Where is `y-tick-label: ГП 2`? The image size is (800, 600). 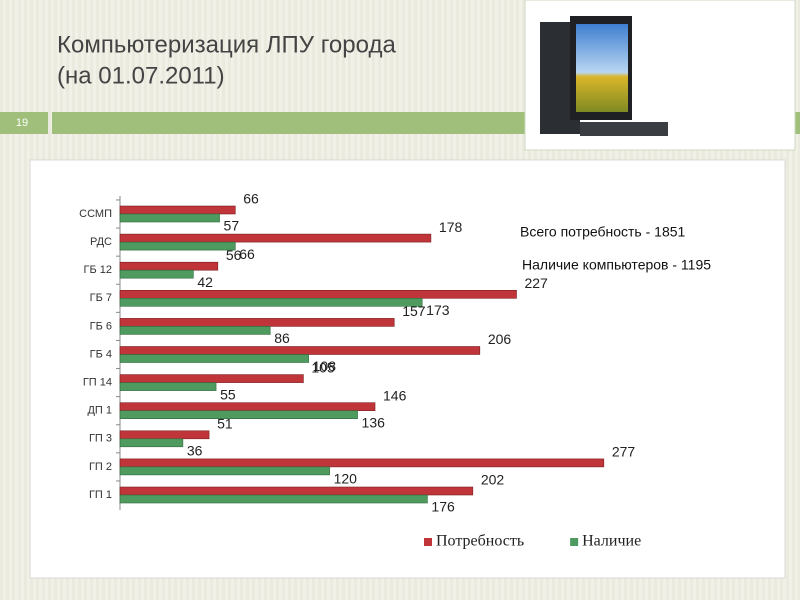
y-tick-label: ГП 2 is located at coordinates (100, 467).